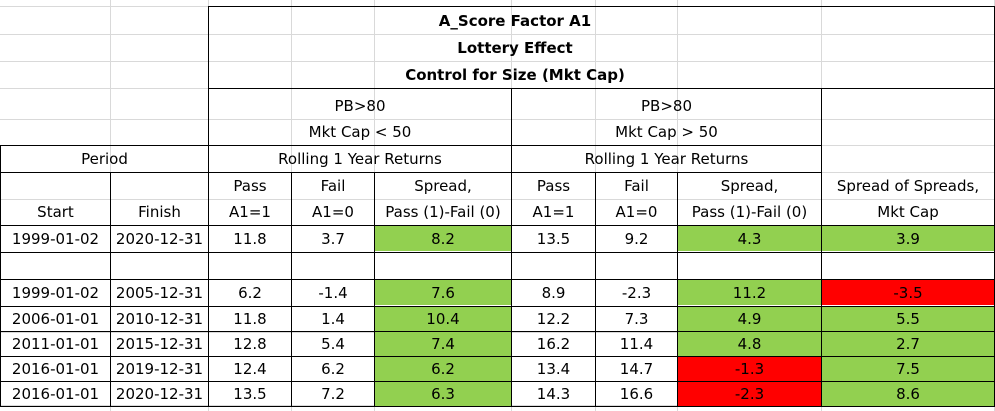  I want to click on spread-of-spreads-cell: 5.5, so click(908, 319).